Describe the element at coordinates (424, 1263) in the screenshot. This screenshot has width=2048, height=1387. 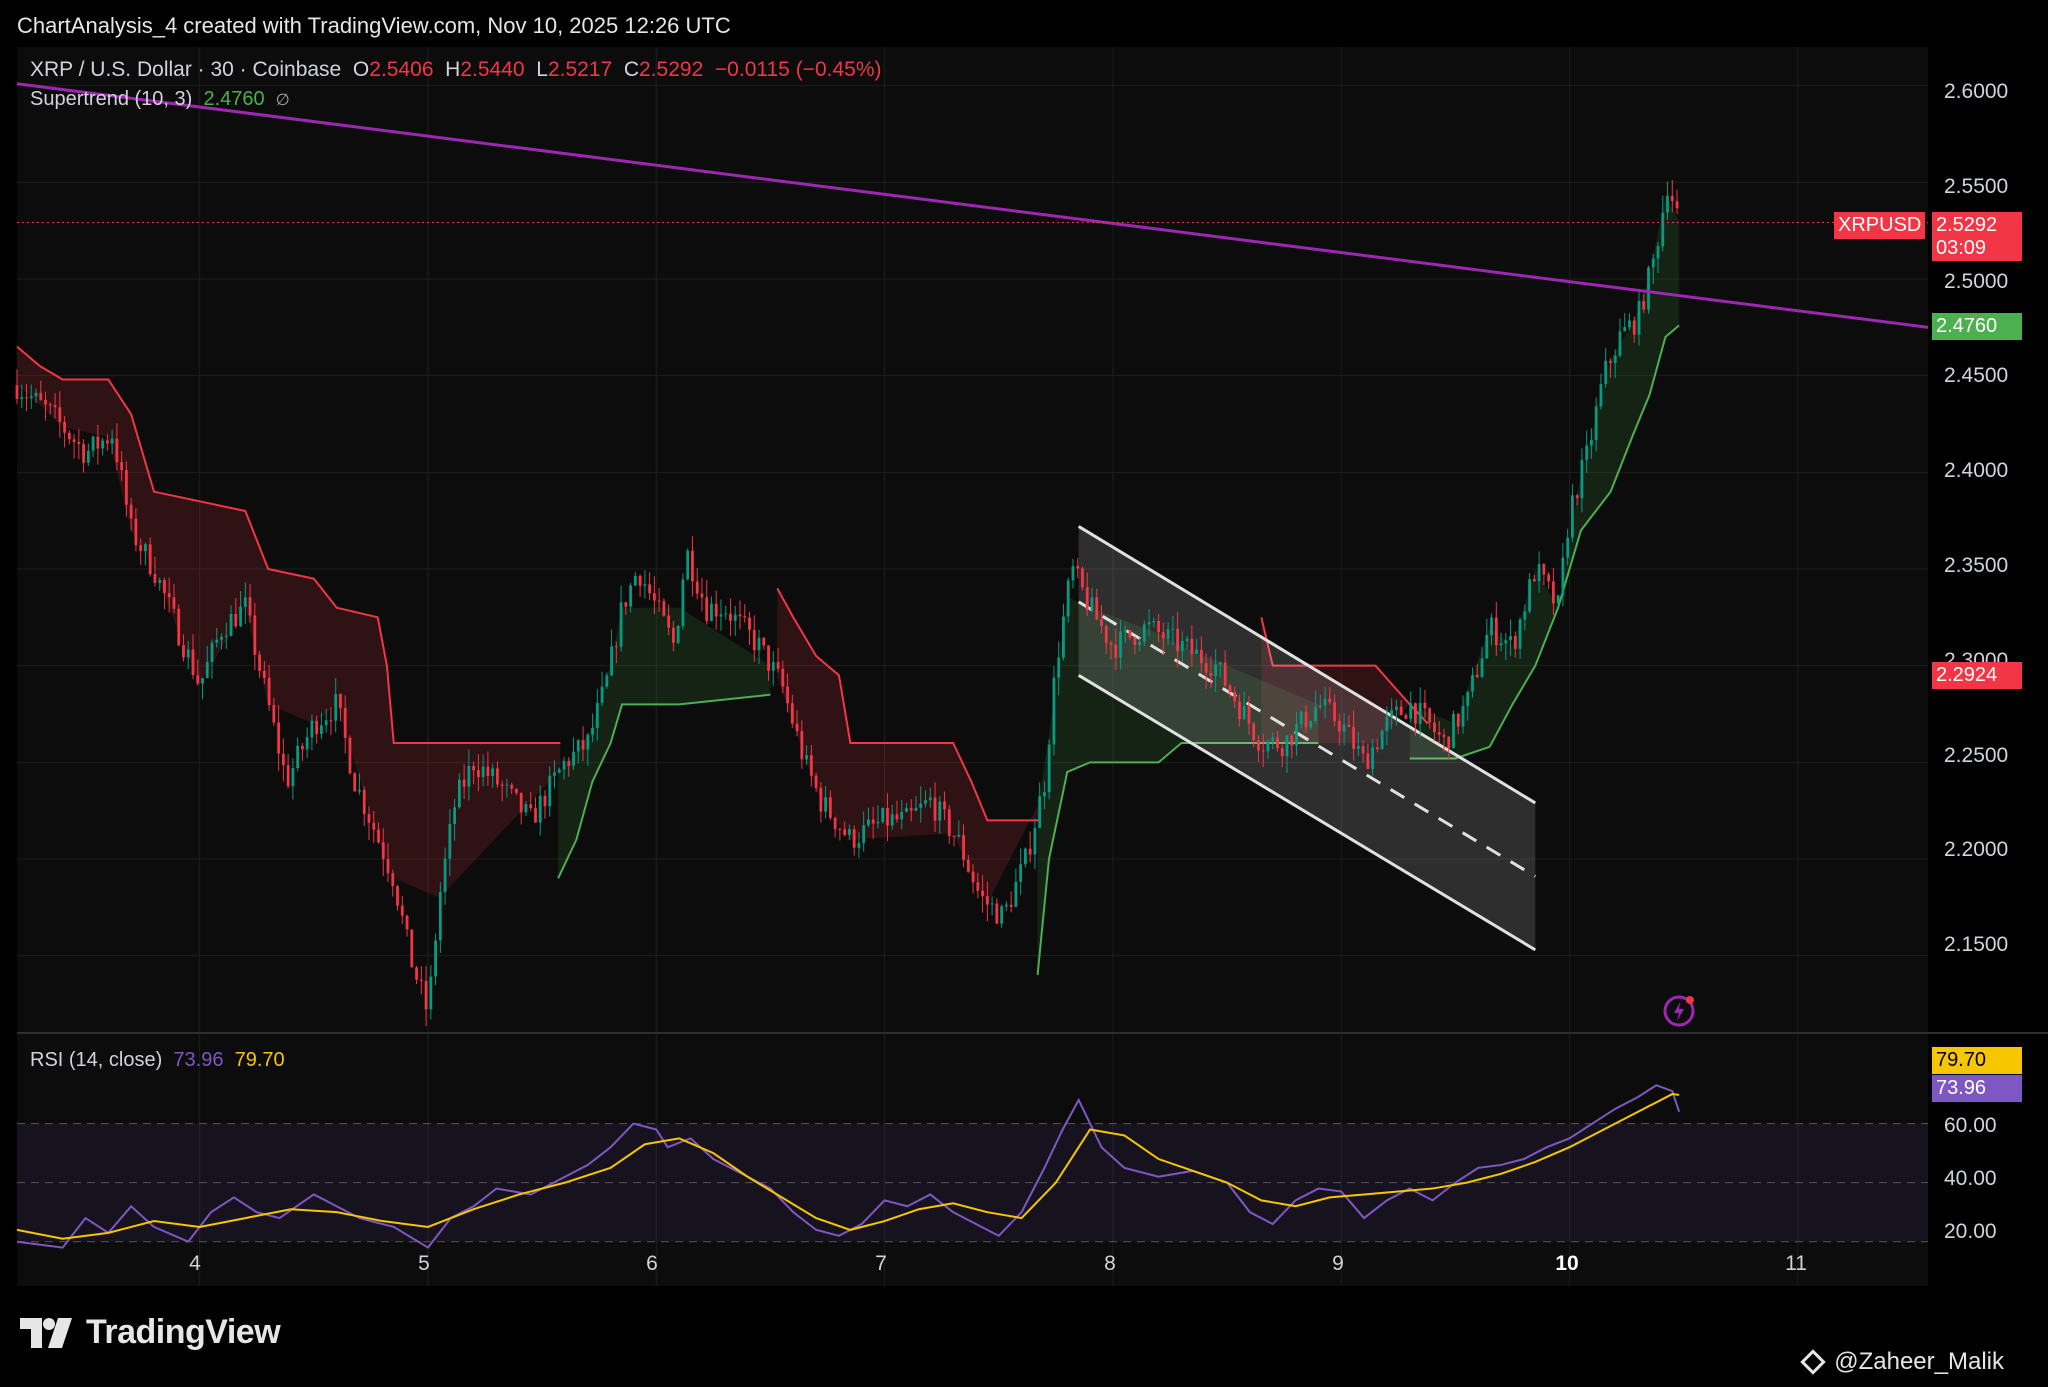
I see `time-tick: 5` at that location.